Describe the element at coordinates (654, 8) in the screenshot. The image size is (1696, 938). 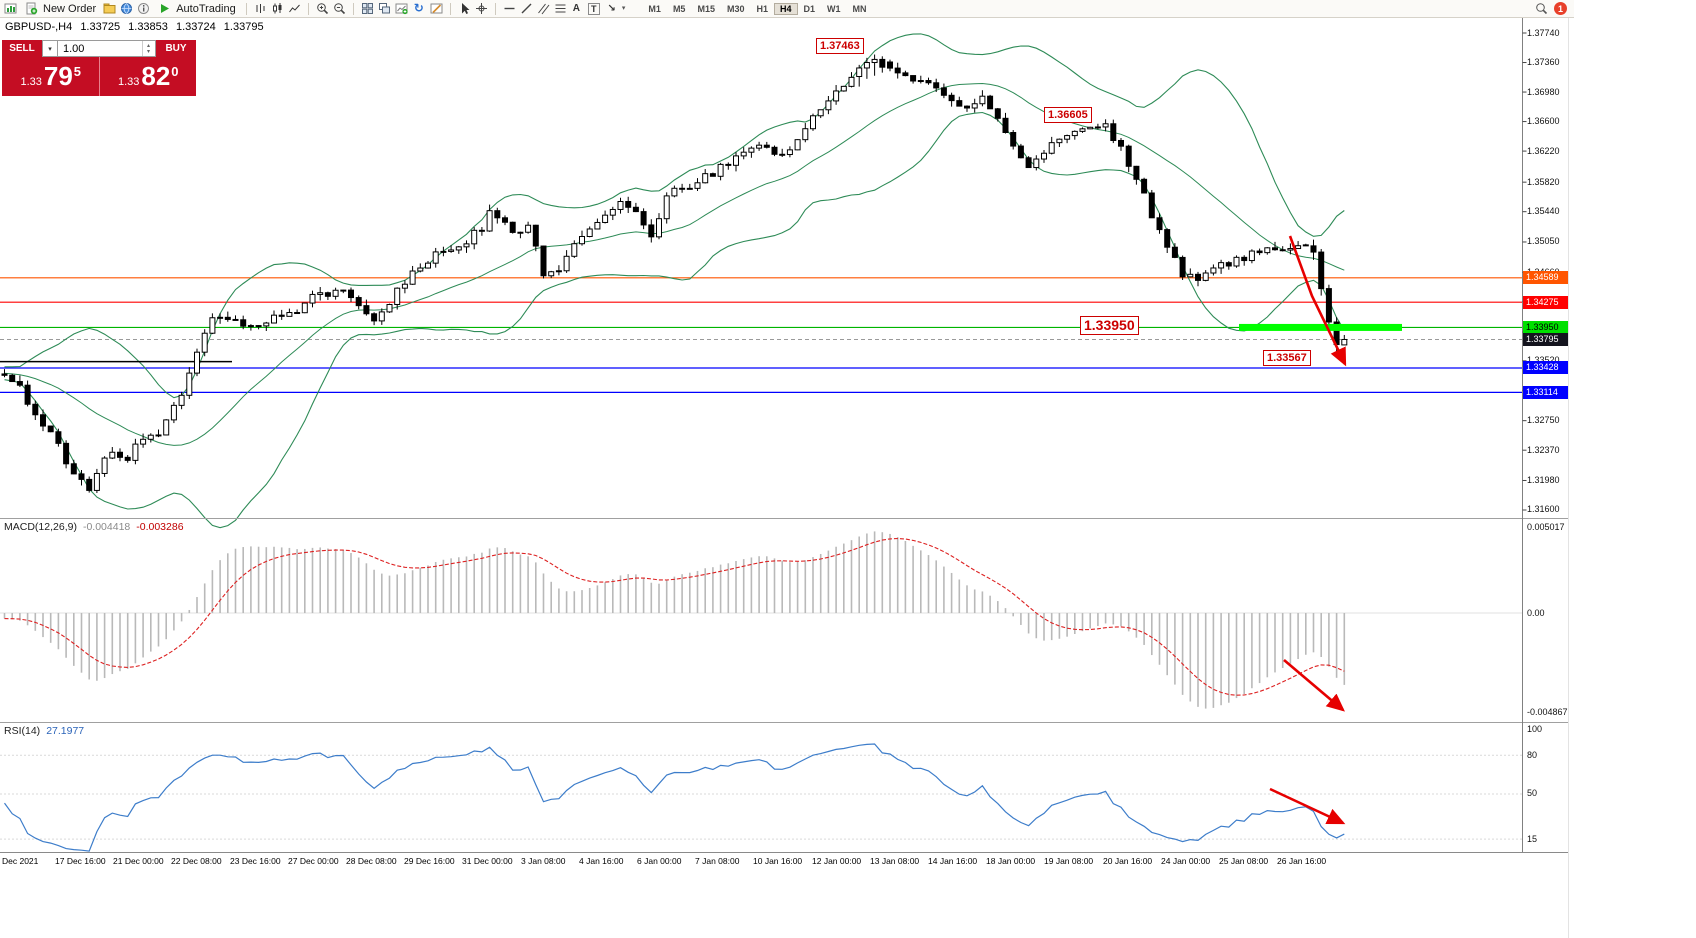
I see `timeframe-m1: M1` at that location.